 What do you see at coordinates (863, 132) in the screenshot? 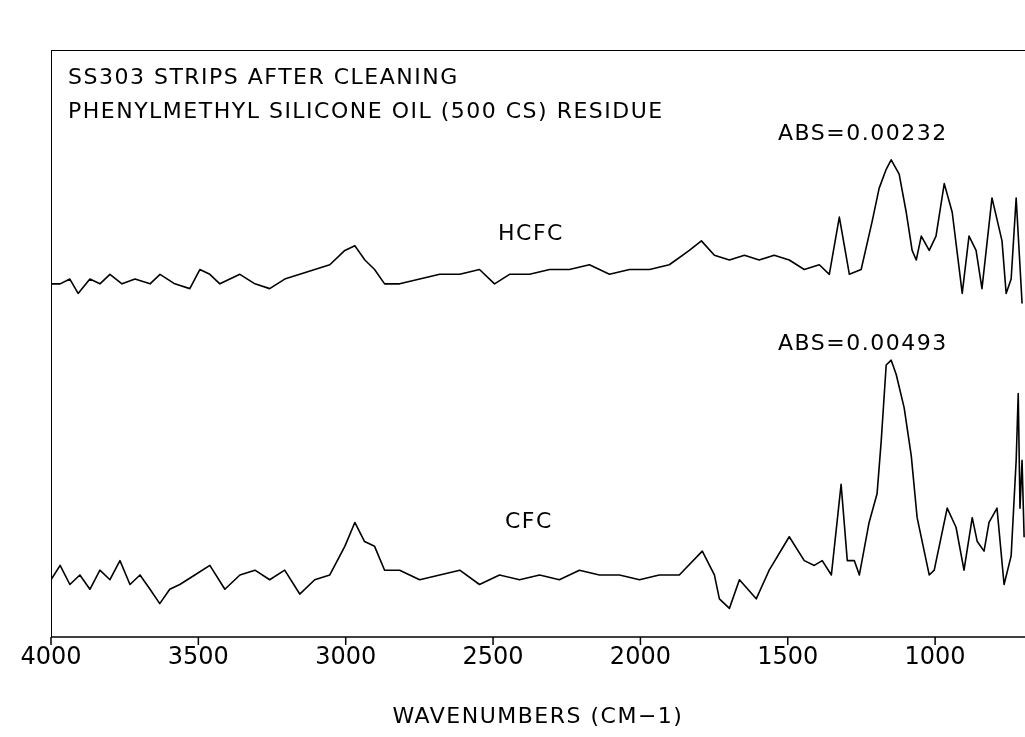
I see `text: ABS=0.00232` at bounding box center [863, 132].